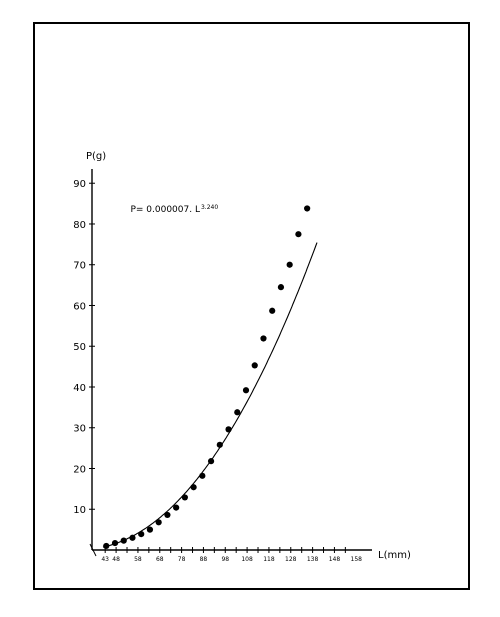 This screenshot has height=617, width=500. Describe the element at coordinates (105, 559) in the screenshot. I see `x-tick-label: 43` at that location.